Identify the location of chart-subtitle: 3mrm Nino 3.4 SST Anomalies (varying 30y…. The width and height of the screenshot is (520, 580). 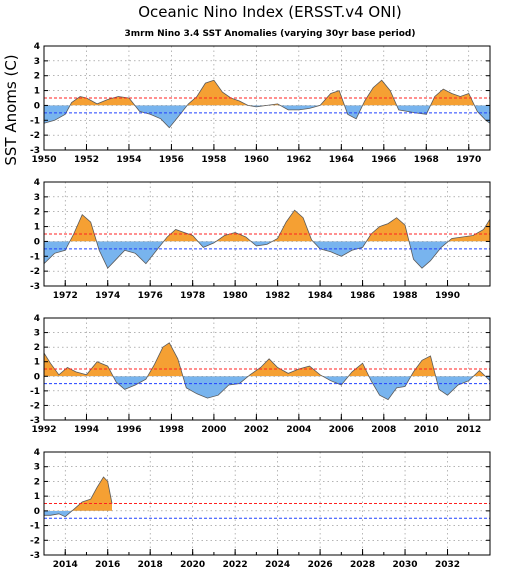
(270, 34).